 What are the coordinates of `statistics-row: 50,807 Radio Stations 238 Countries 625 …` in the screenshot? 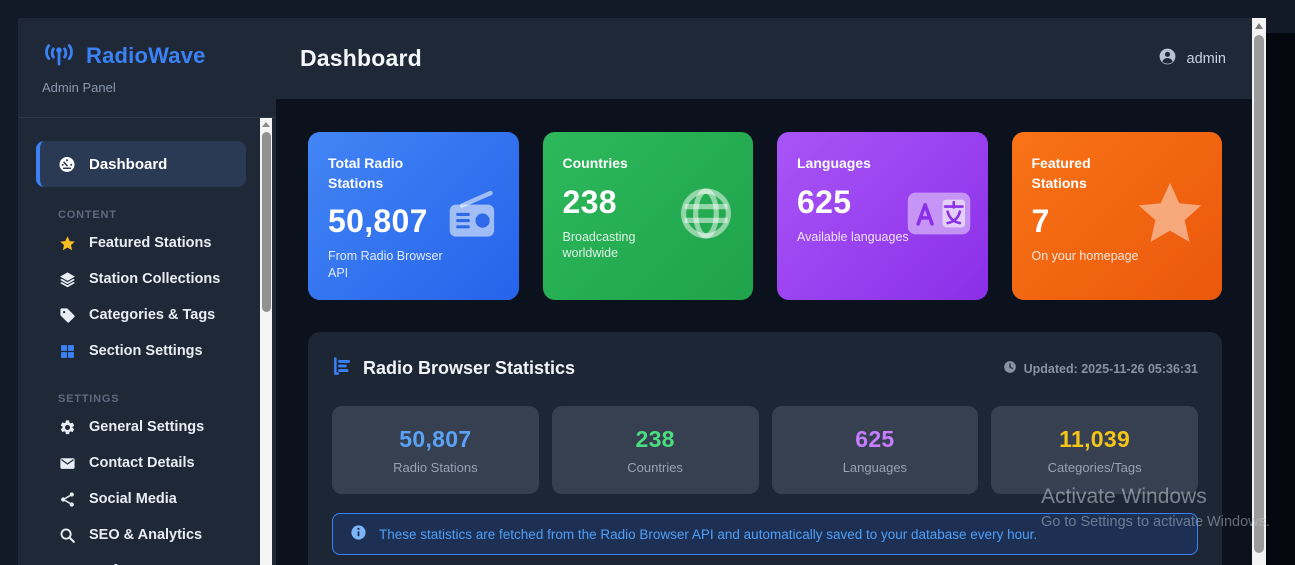 It's located at (765, 450).